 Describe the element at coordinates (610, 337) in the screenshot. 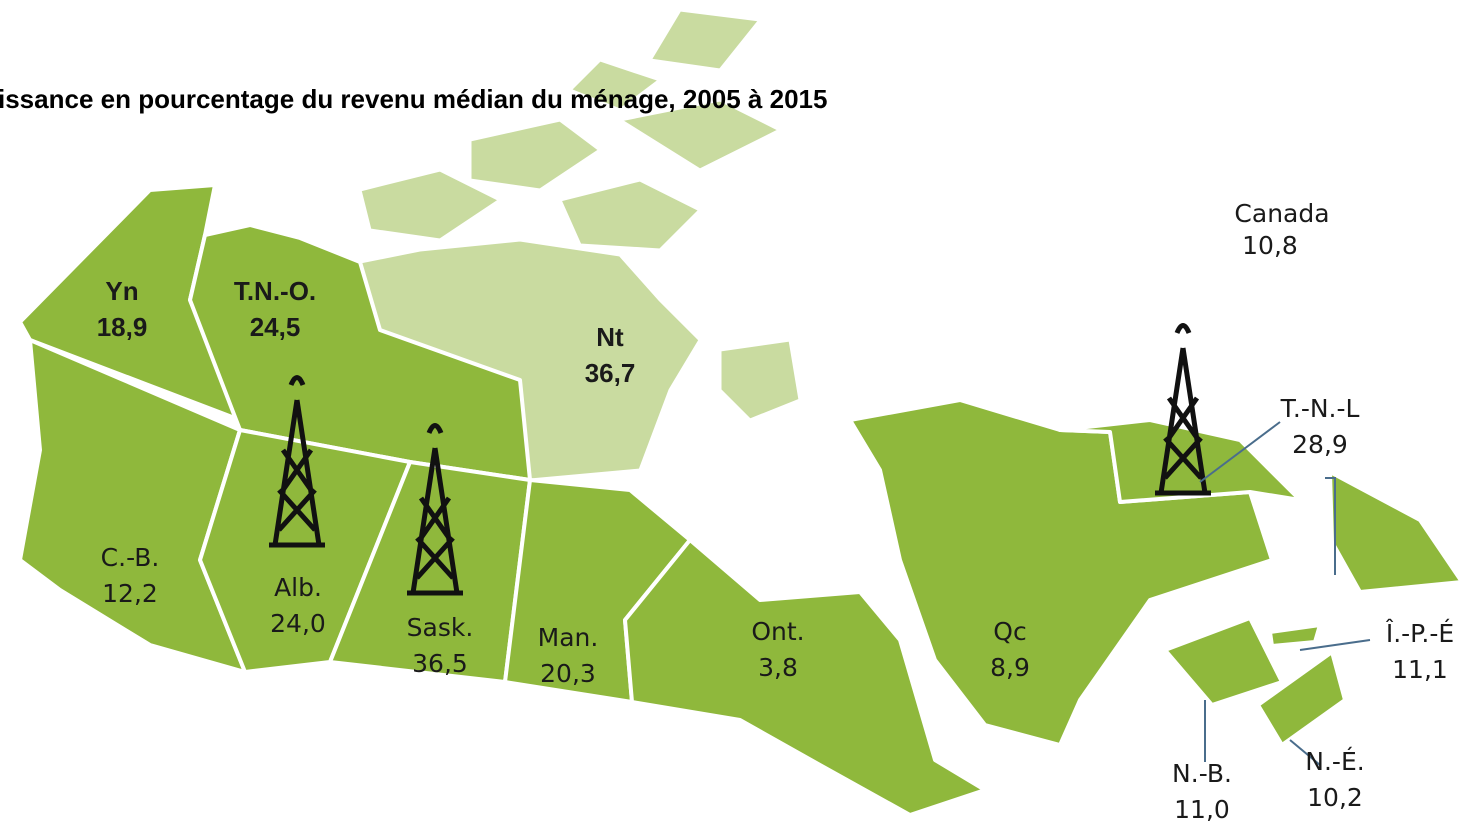

I see `region-name: Nt` at that location.